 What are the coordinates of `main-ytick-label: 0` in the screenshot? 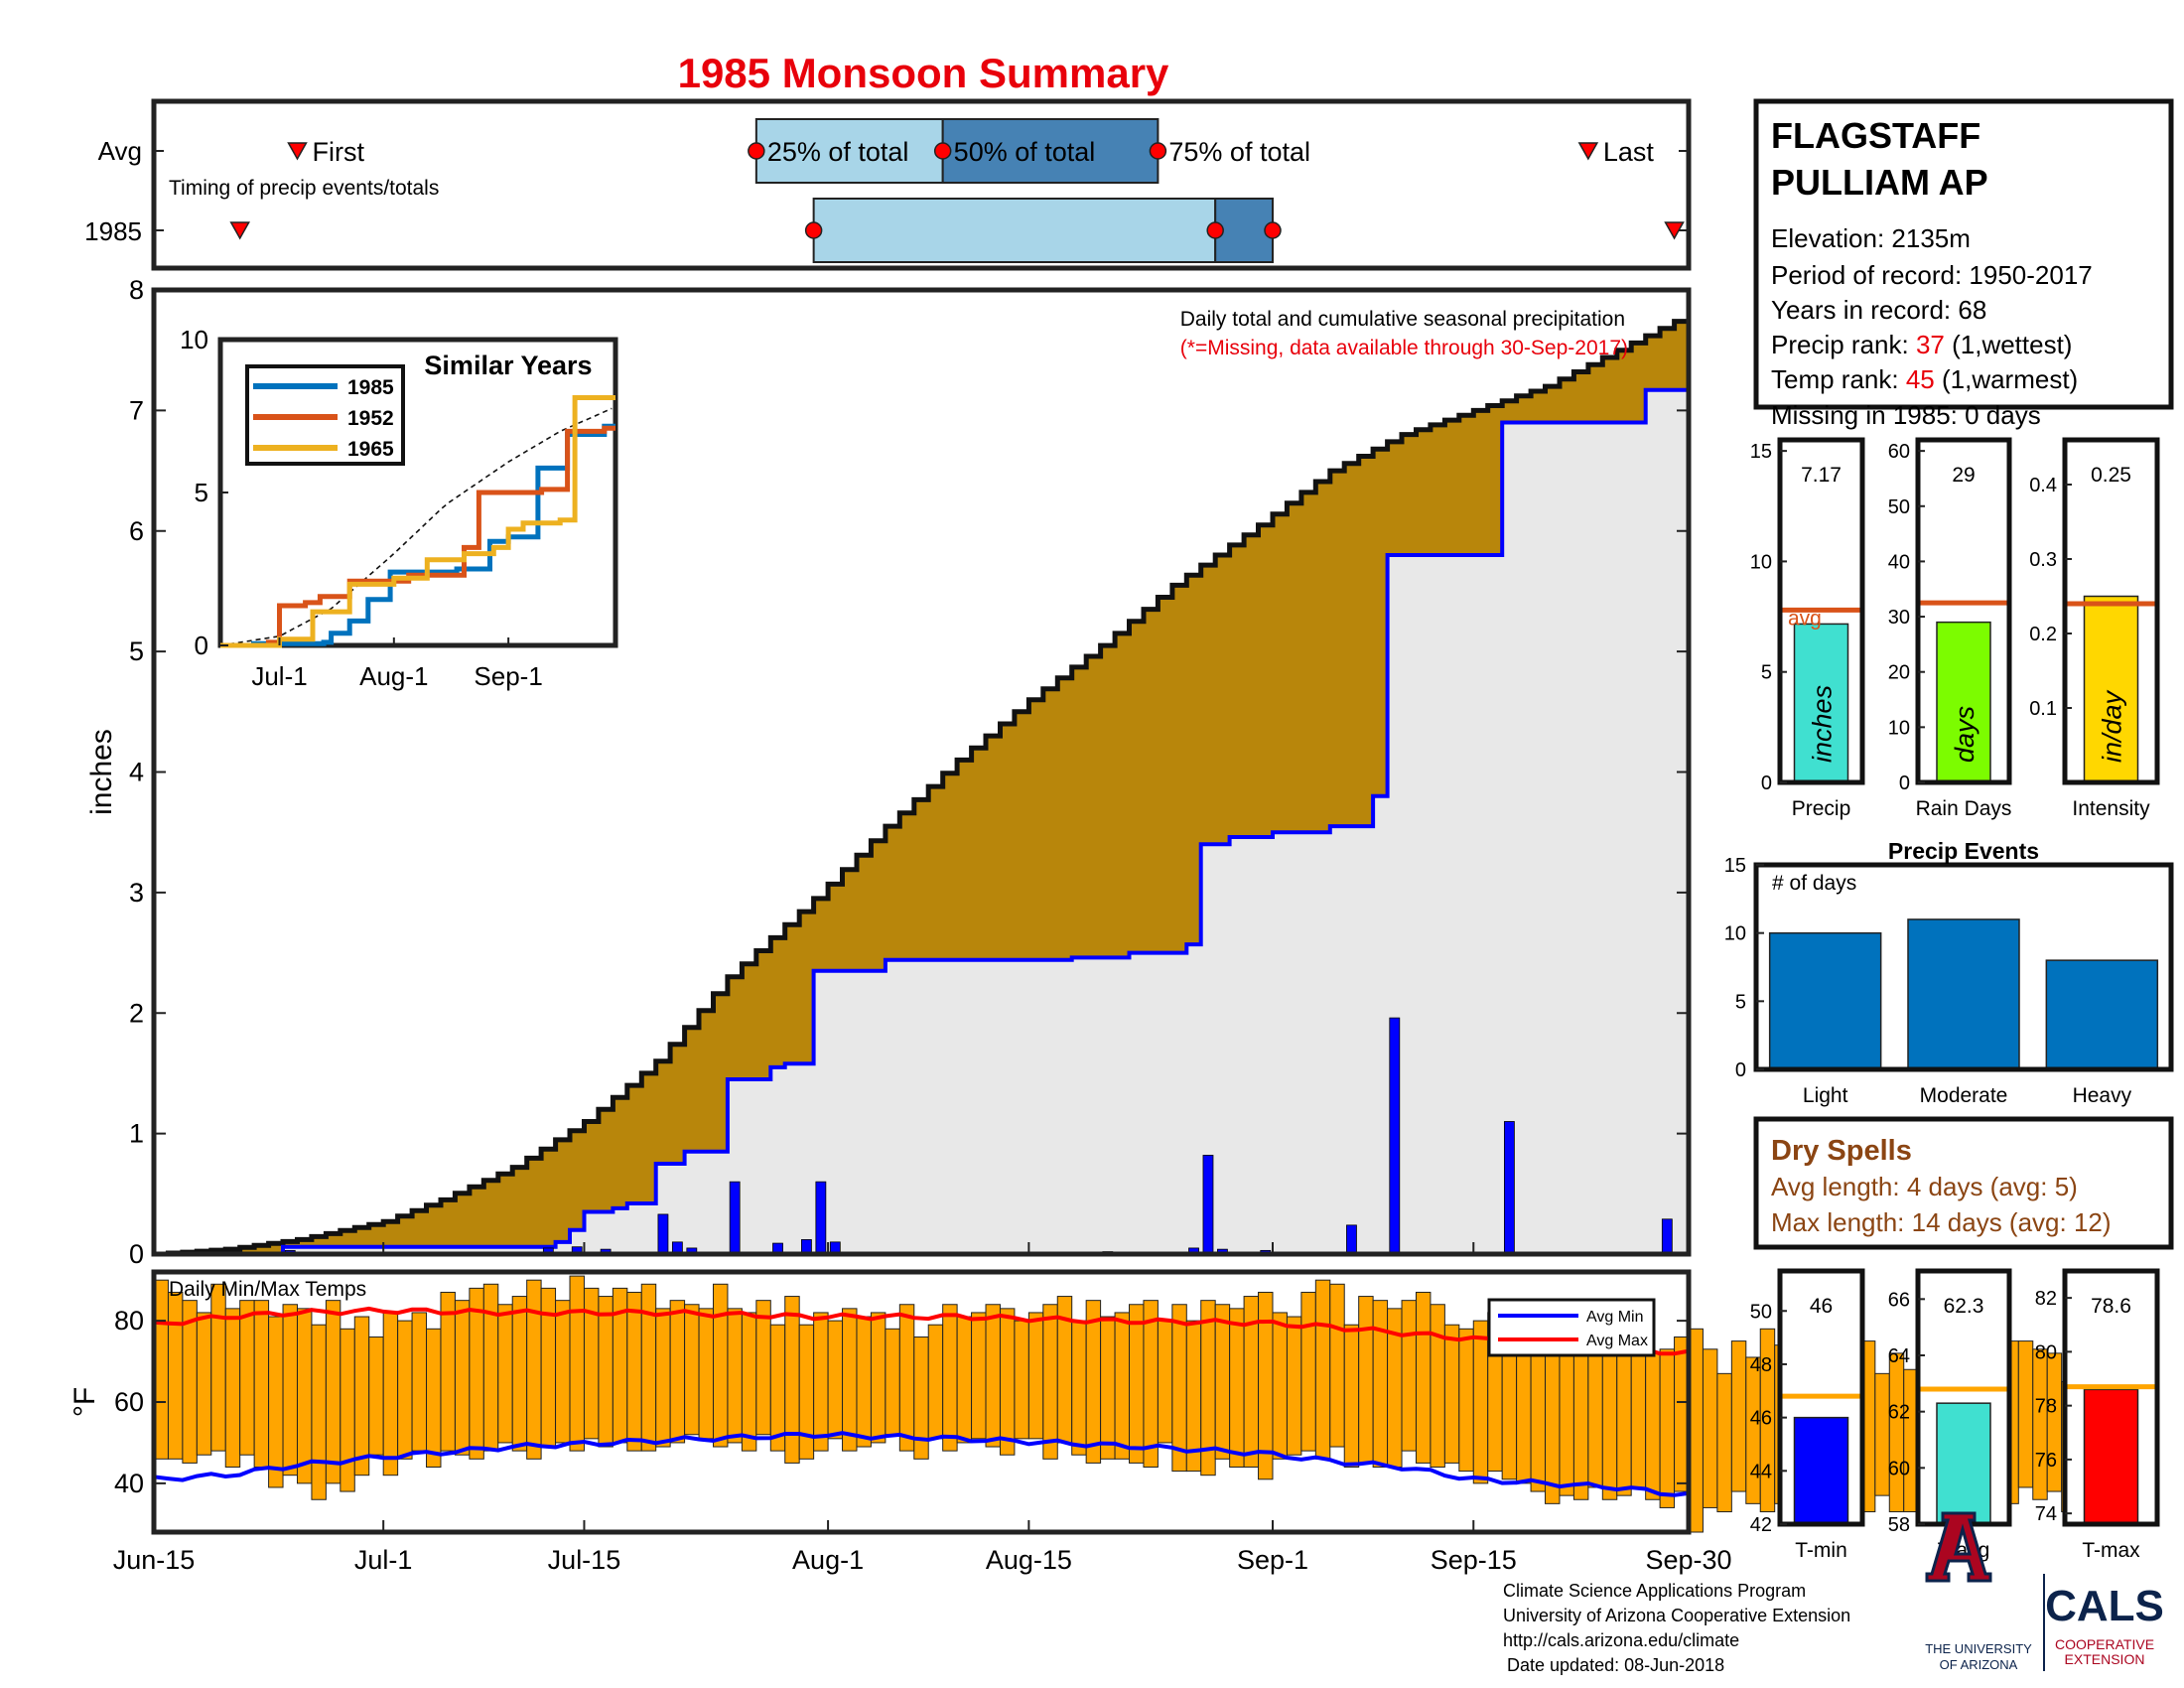 It's located at (136, 1254).